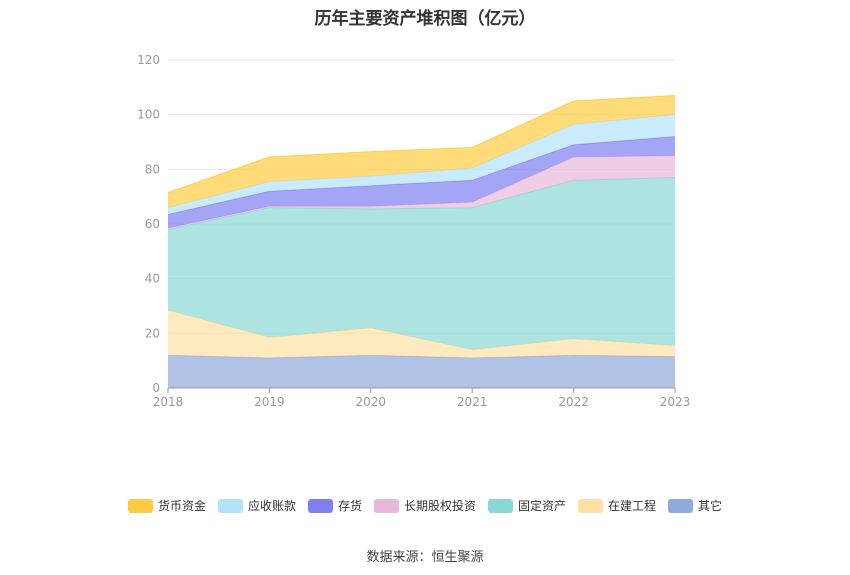  I want to click on data-source-note: 数据来源：恒生聚源, so click(425, 557).